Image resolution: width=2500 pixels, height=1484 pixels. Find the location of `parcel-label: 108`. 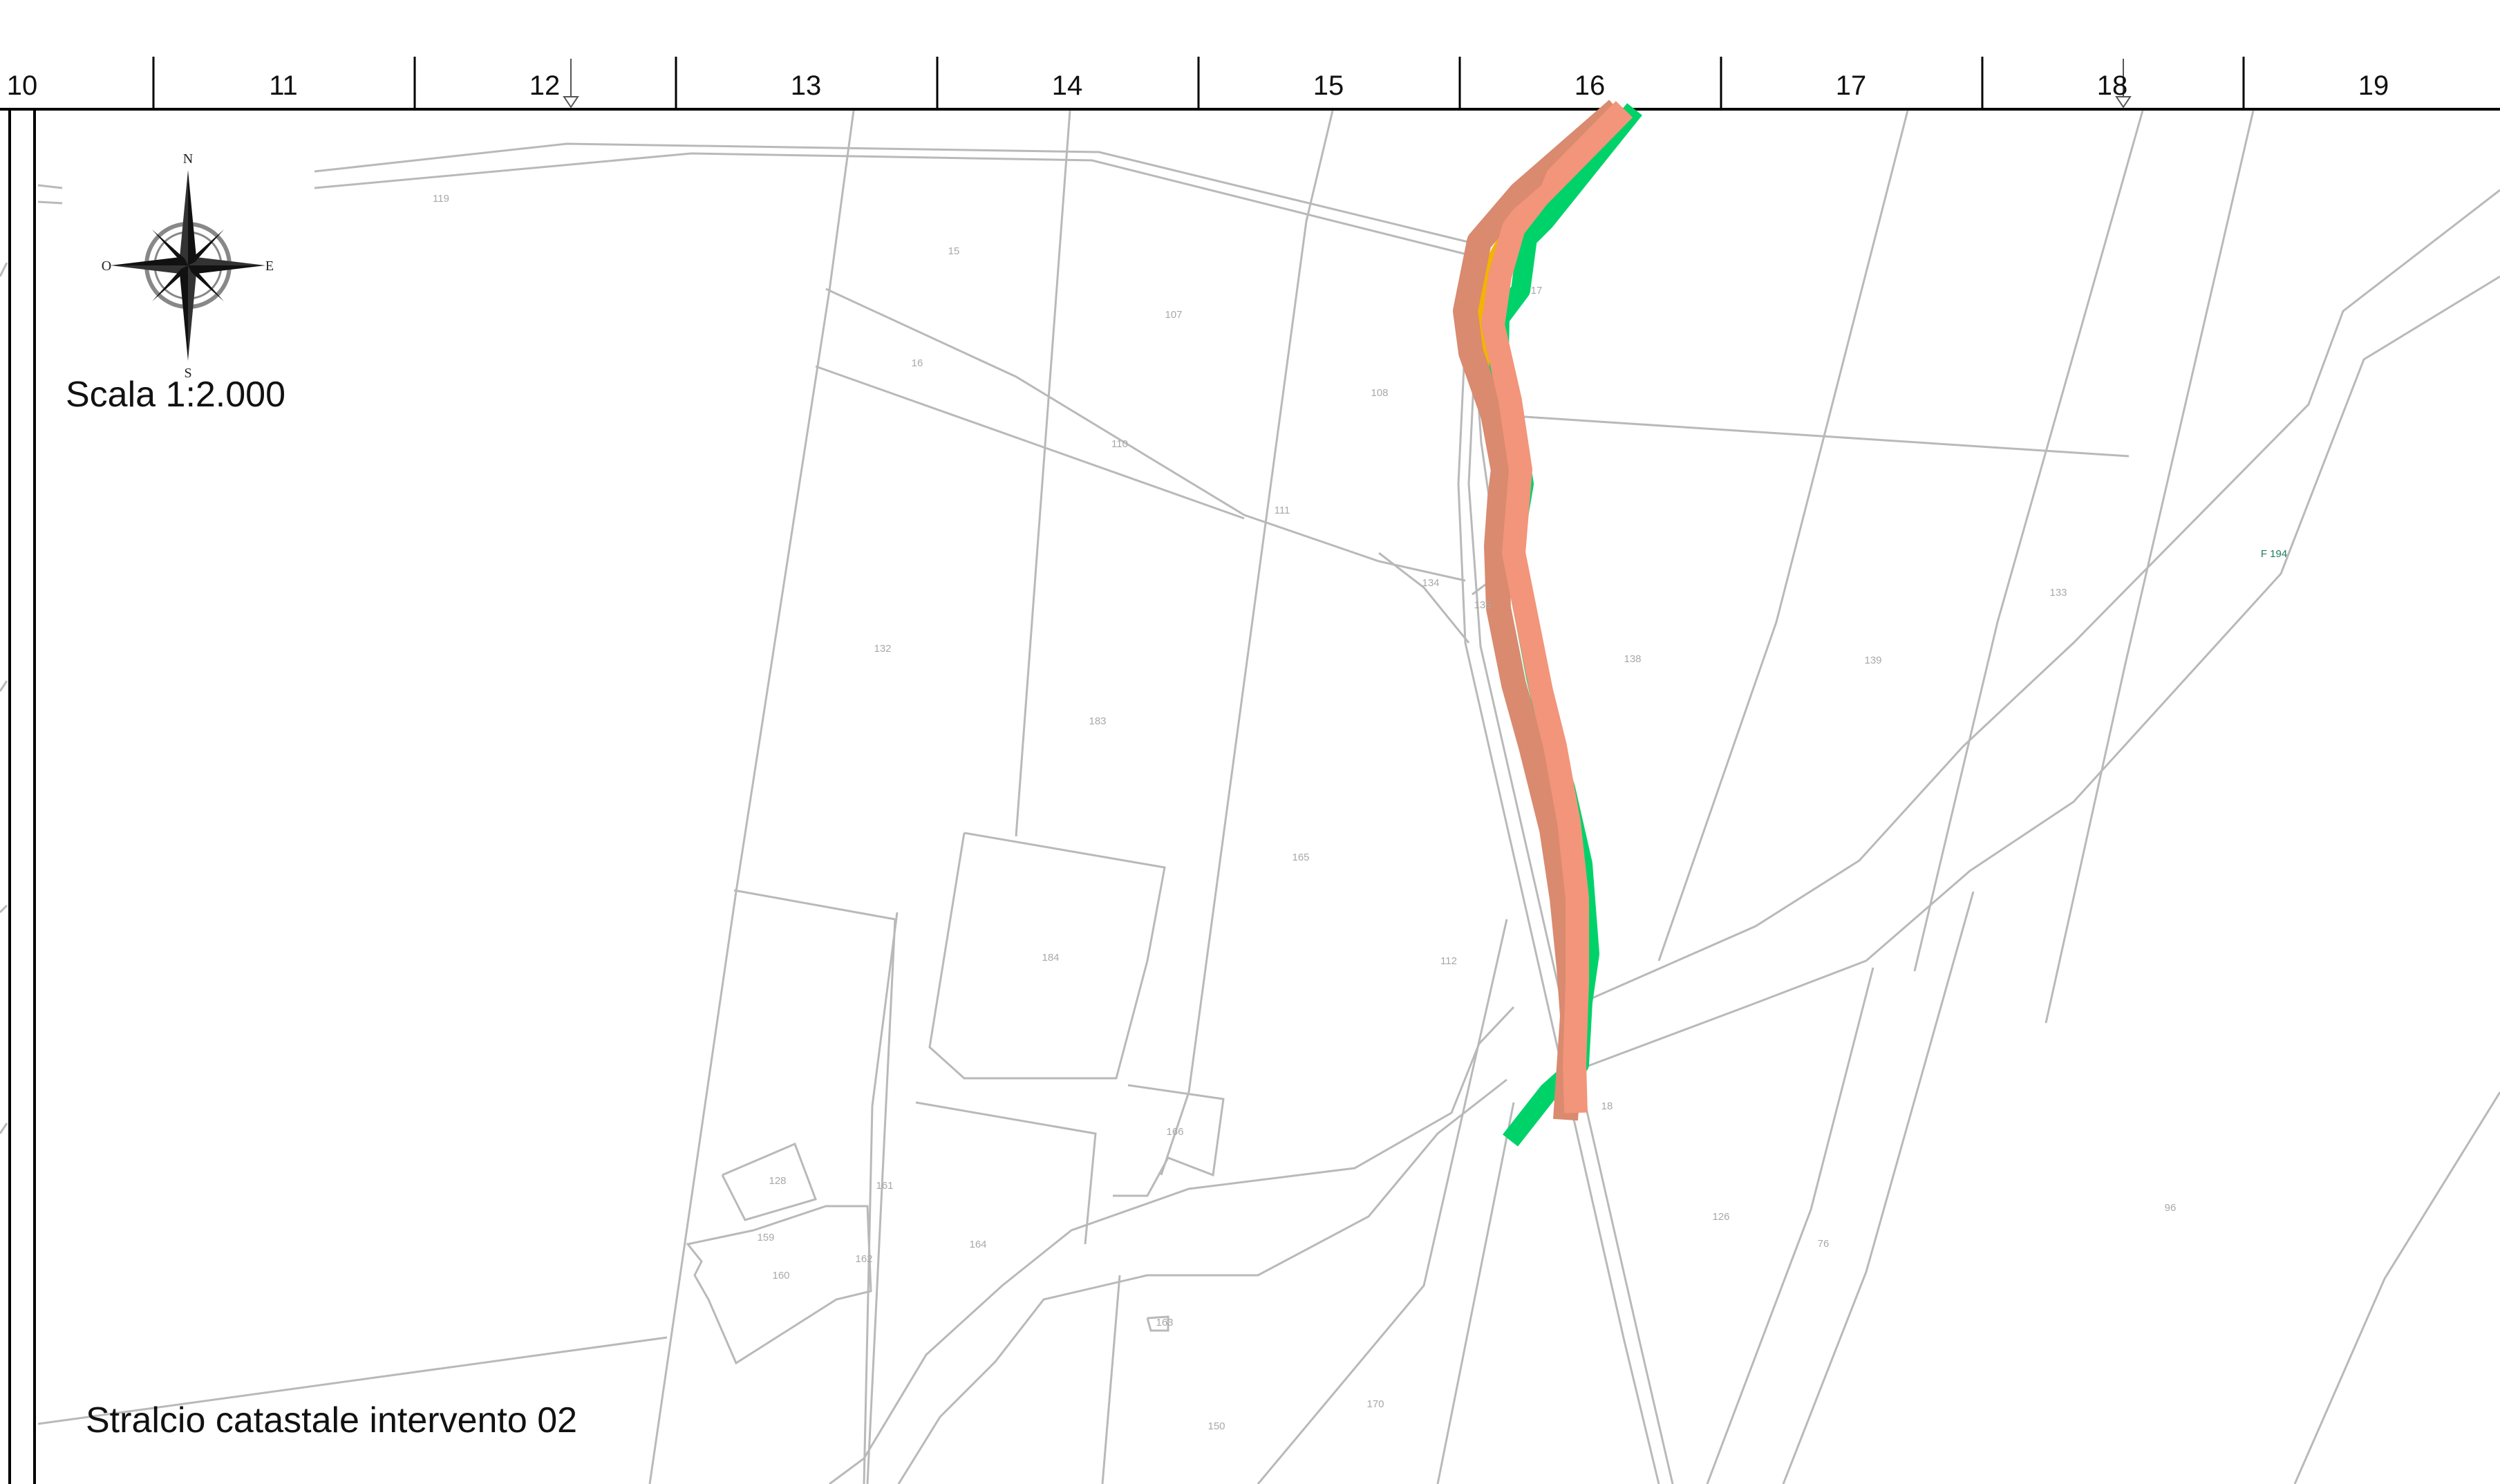

parcel-label: 108 is located at coordinates (1380, 393).